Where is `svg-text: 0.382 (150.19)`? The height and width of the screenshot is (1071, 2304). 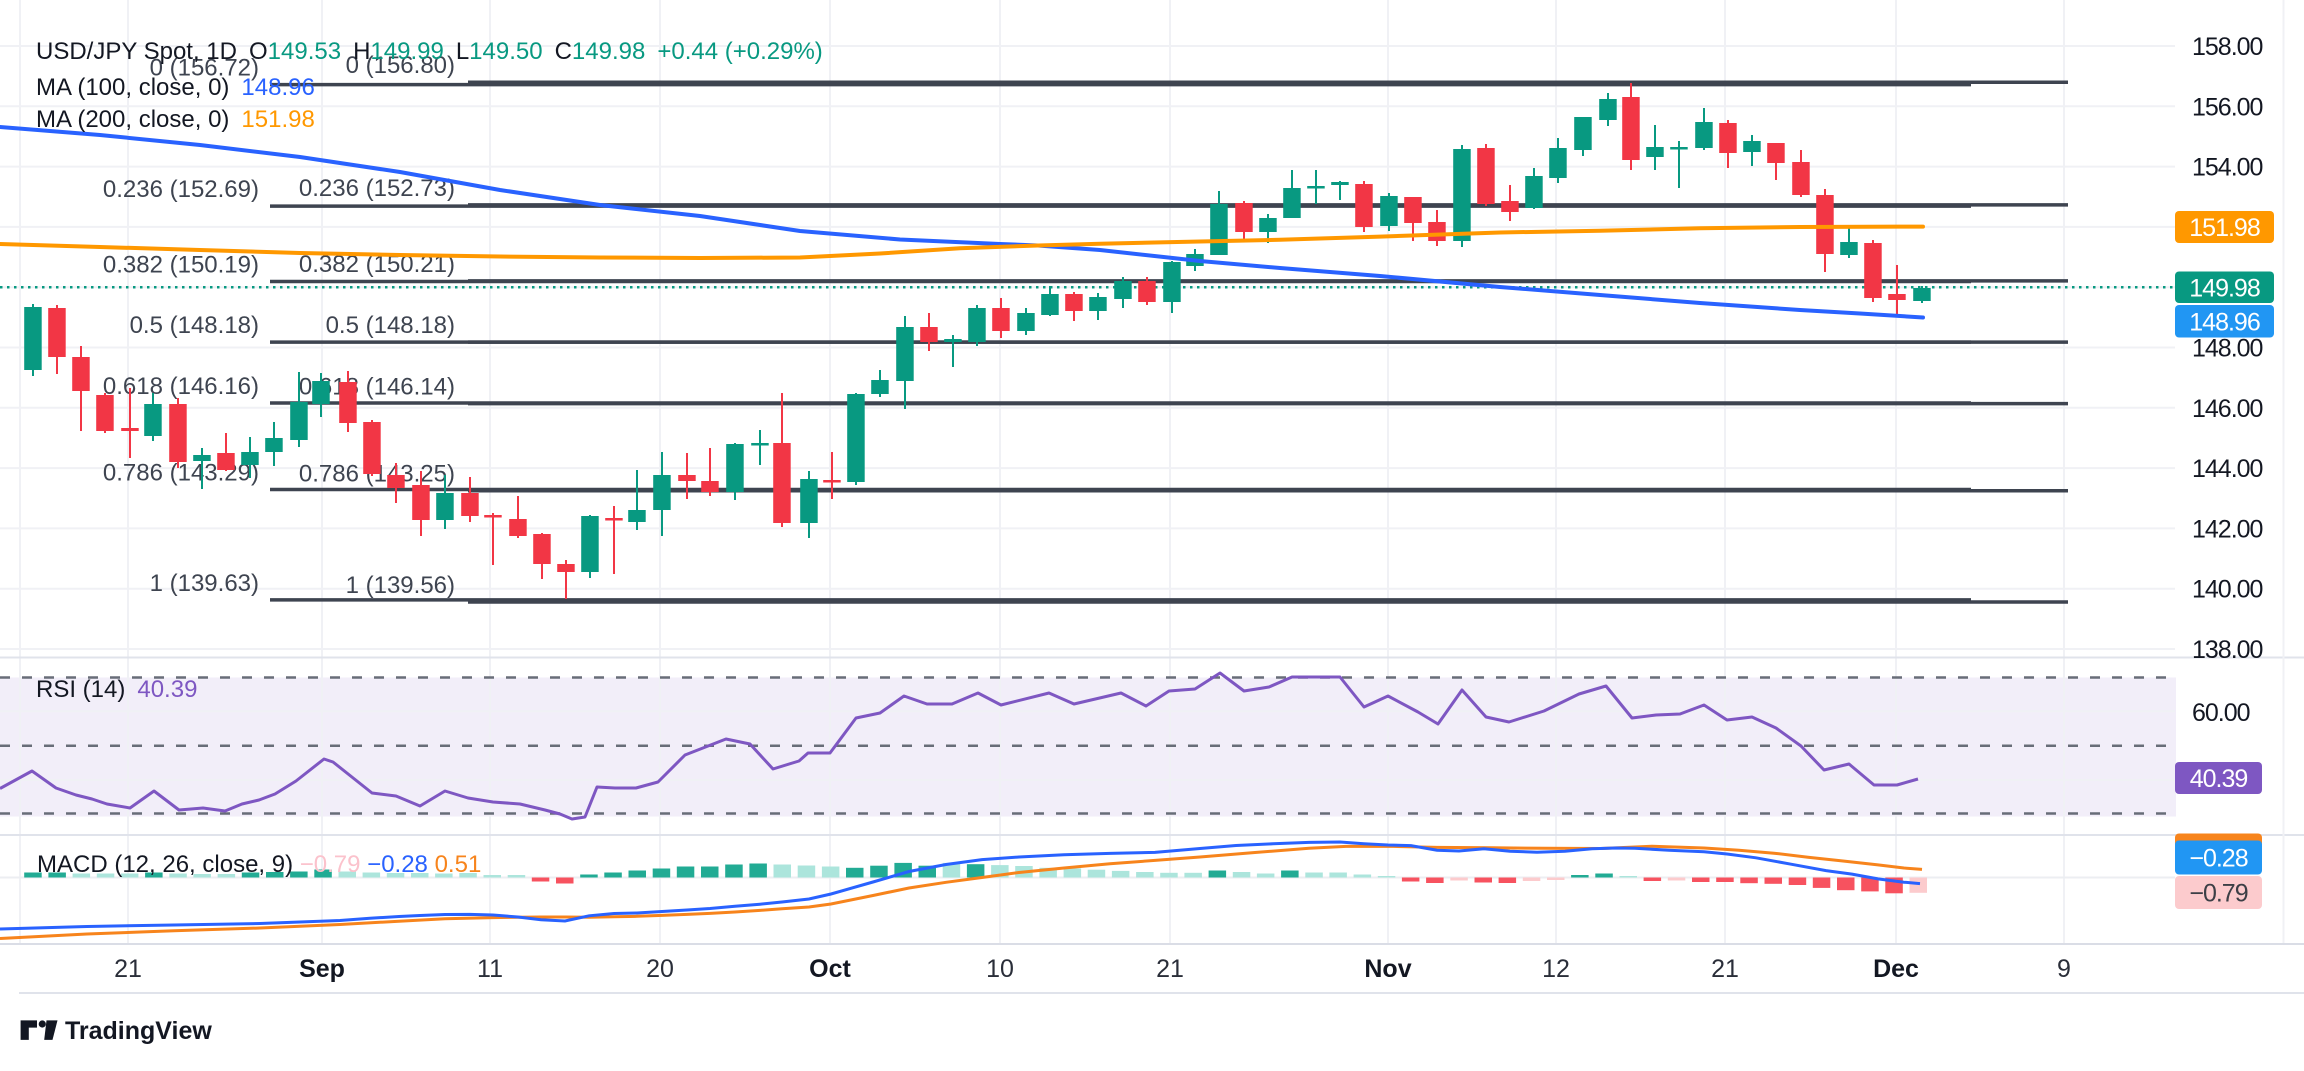 svg-text: 0.382 (150.19) is located at coordinates (181, 265).